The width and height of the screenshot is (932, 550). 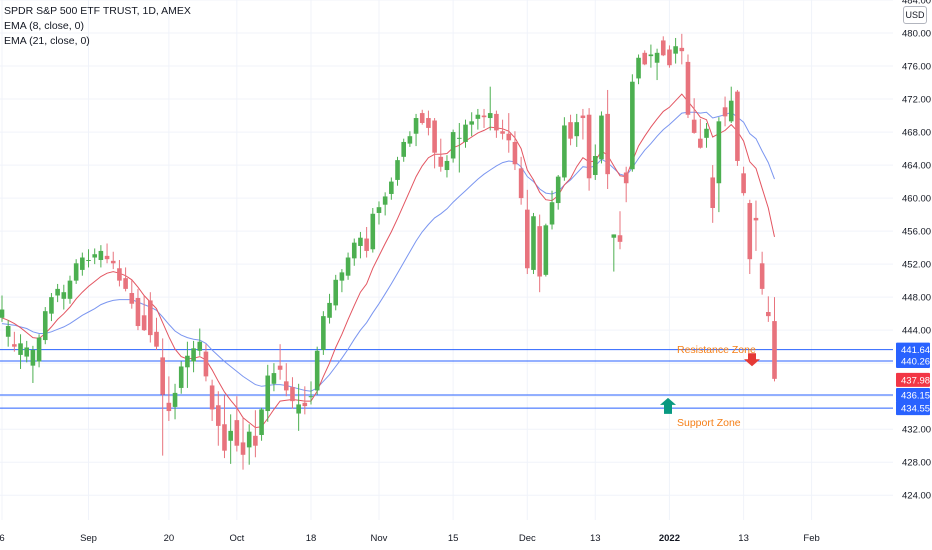 I want to click on price-axis-bg, so click(x=912, y=275).